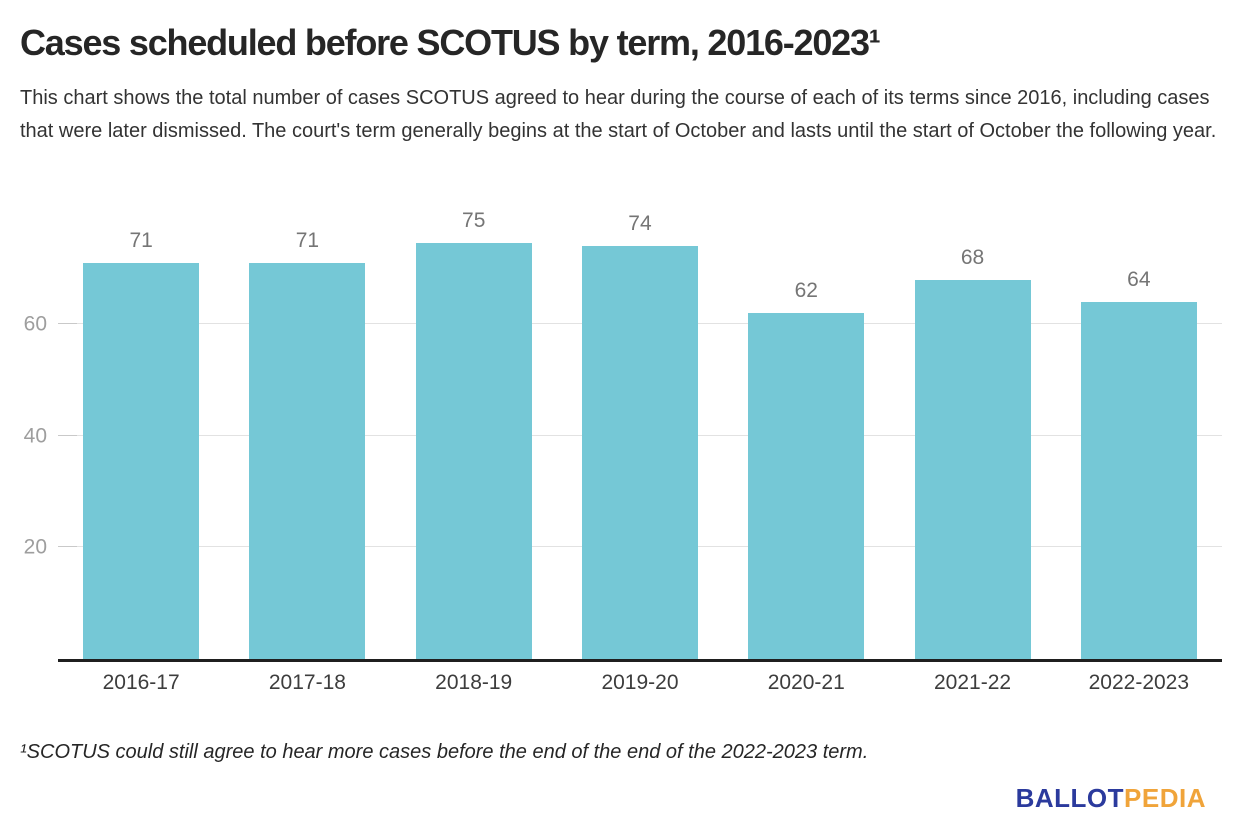 This screenshot has height=840, width=1240. What do you see at coordinates (1139, 682) in the screenshot?
I see `x-tick-label-2022-2023: 2022-2023` at bounding box center [1139, 682].